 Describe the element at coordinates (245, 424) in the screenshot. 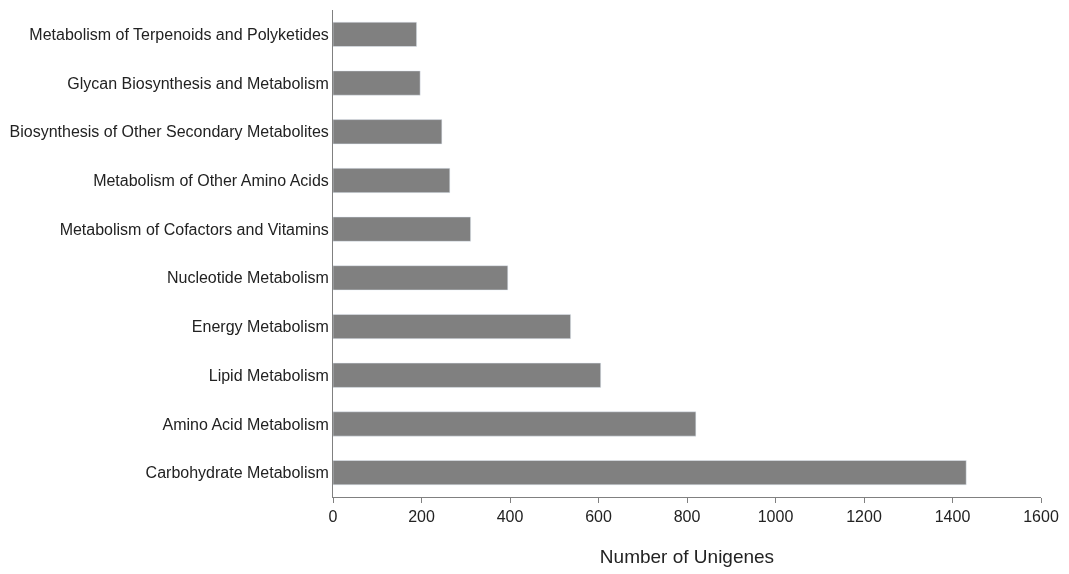

I see `y-tick-label: Amino Acid Metabolism` at that location.